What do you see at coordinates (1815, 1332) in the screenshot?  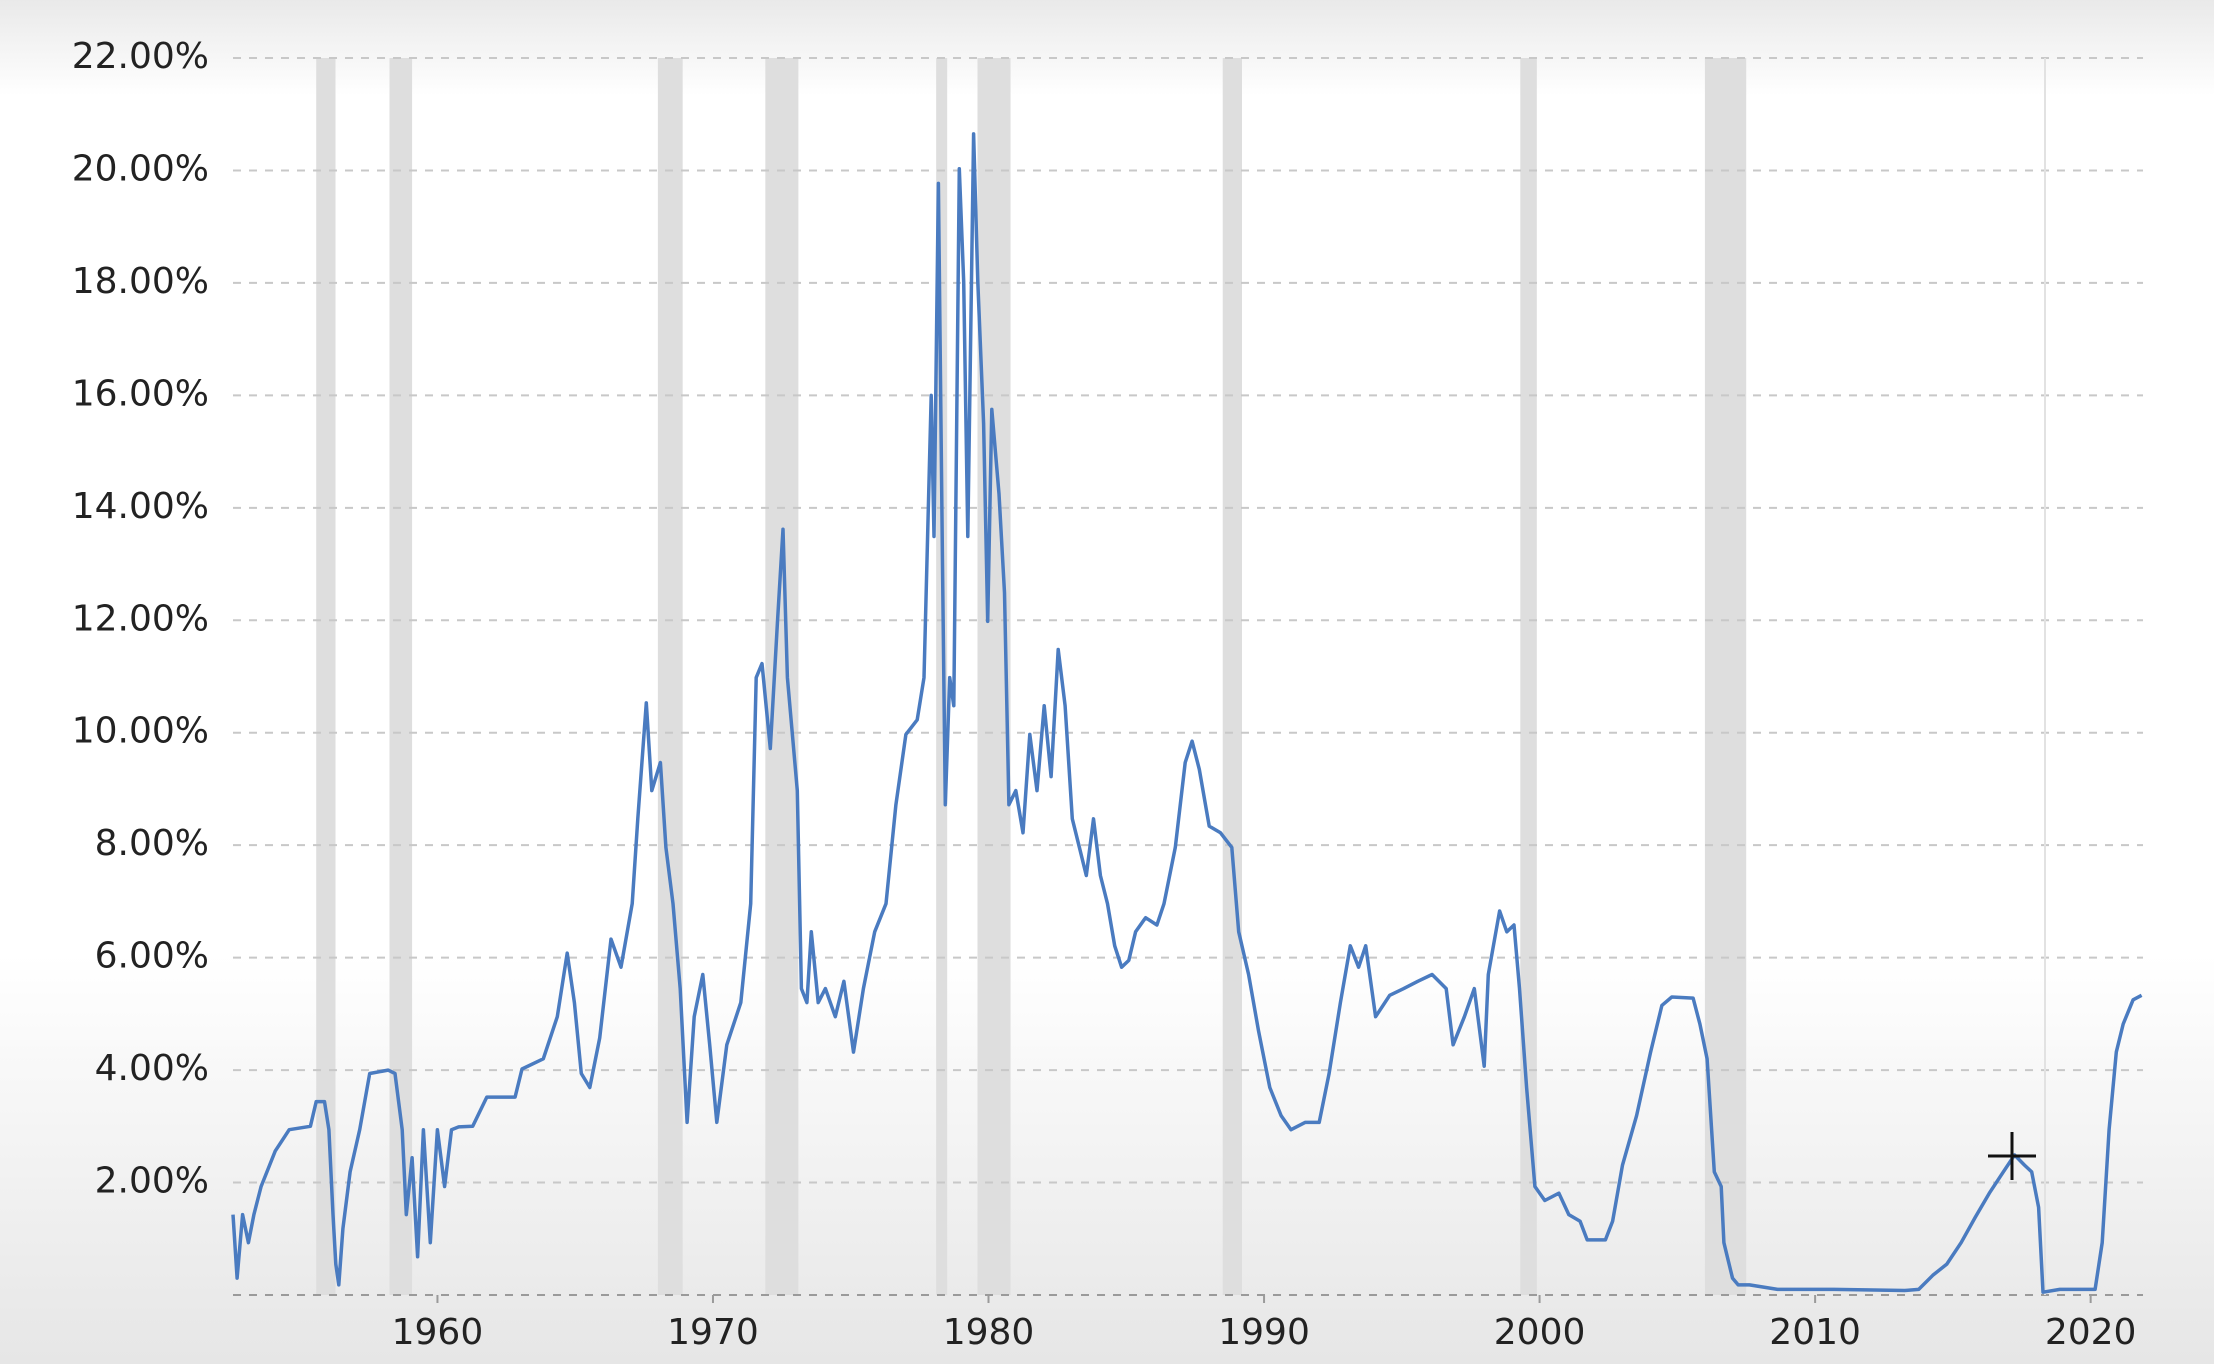 I see `x-tick-label: 2010` at bounding box center [1815, 1332].